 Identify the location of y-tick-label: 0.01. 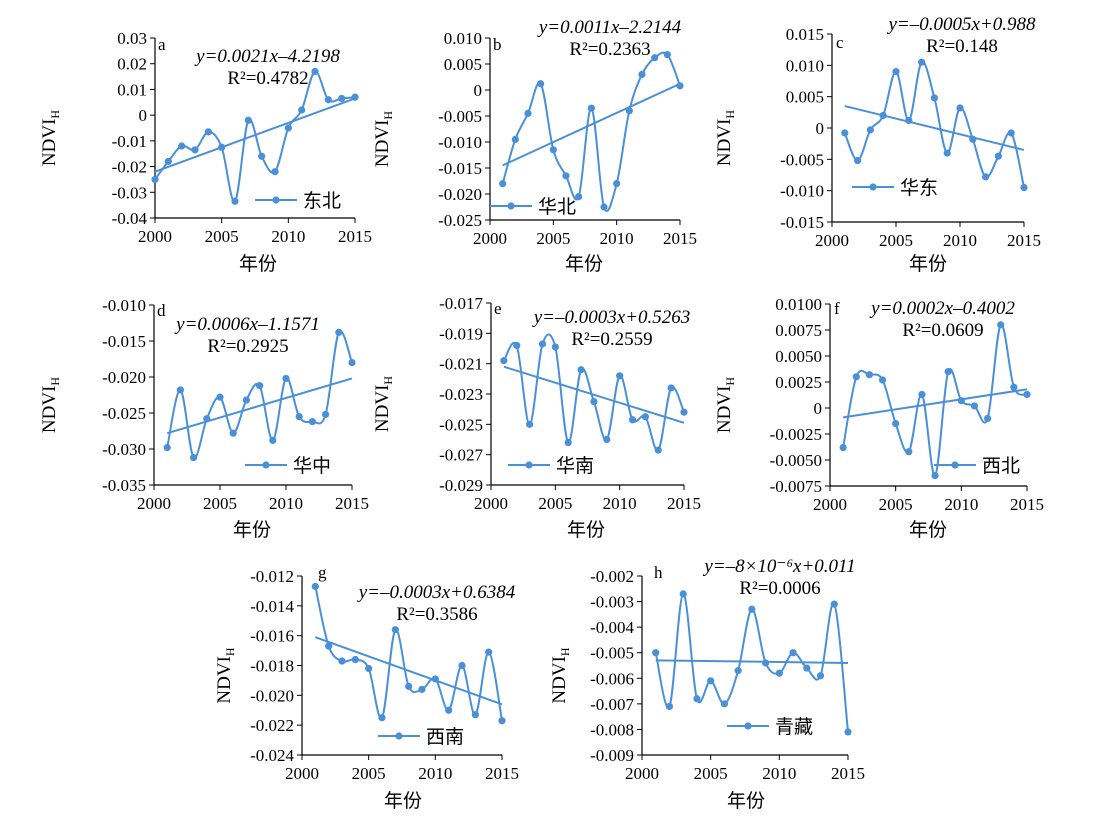
(132, 89).